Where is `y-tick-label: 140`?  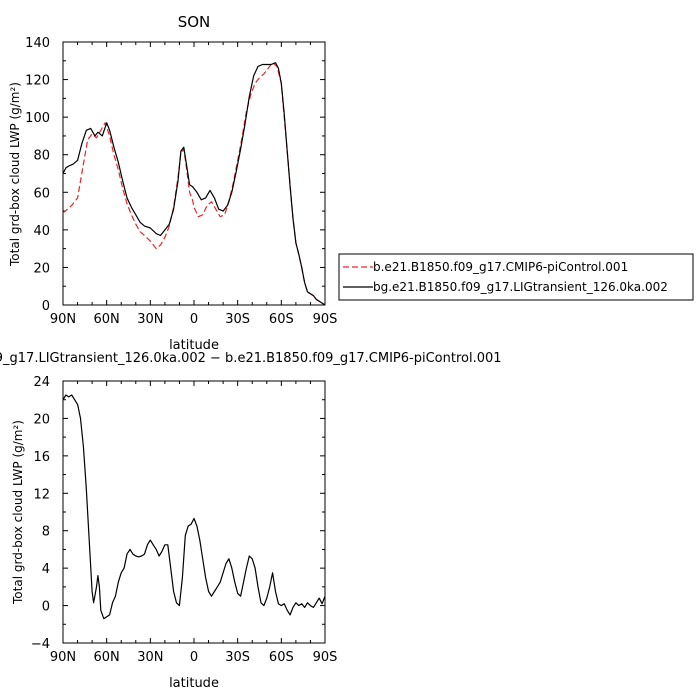
y-tick-label: 140 is located at coordinates (37, 43).